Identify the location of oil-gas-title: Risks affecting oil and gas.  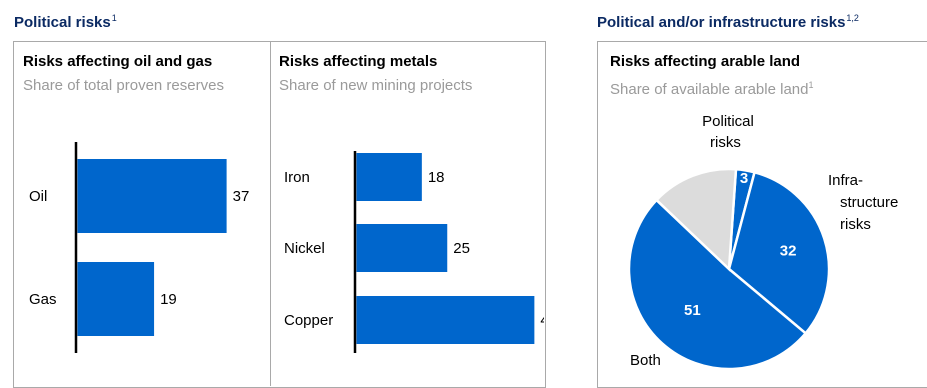
(118, 61).